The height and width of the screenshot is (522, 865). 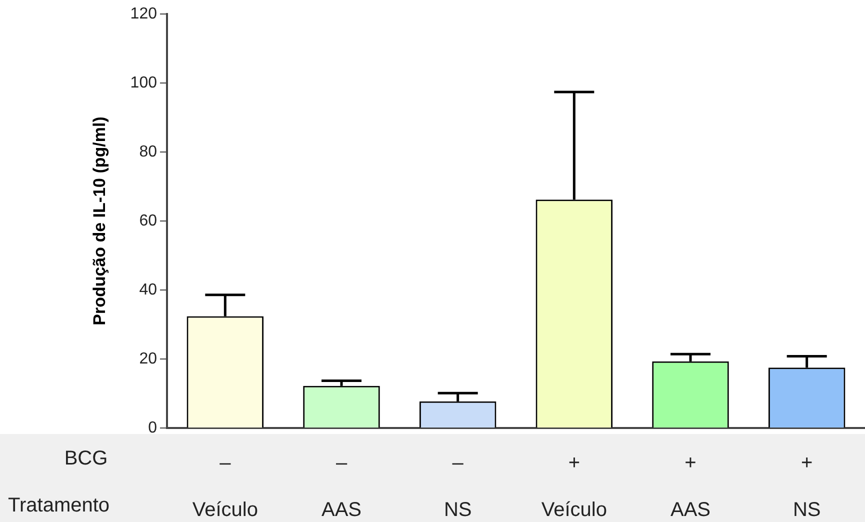 I want to click on y-tick-label: 80, so click(x=148, y=151).